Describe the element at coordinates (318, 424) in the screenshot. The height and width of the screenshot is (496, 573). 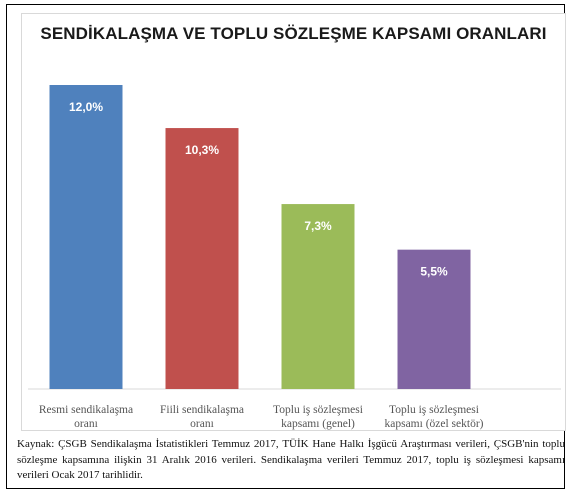
I see `category-label: kapsamı (genel)` at that location.